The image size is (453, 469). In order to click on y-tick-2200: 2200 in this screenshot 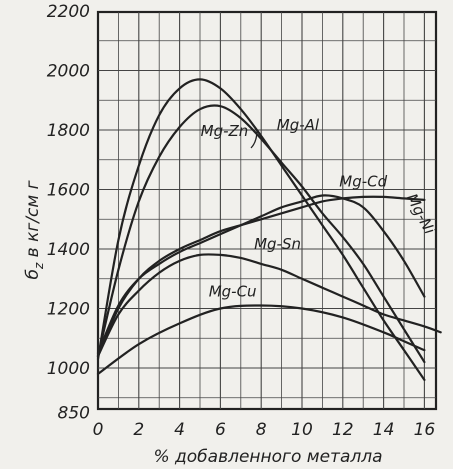, I will do `click(68, 12)`.